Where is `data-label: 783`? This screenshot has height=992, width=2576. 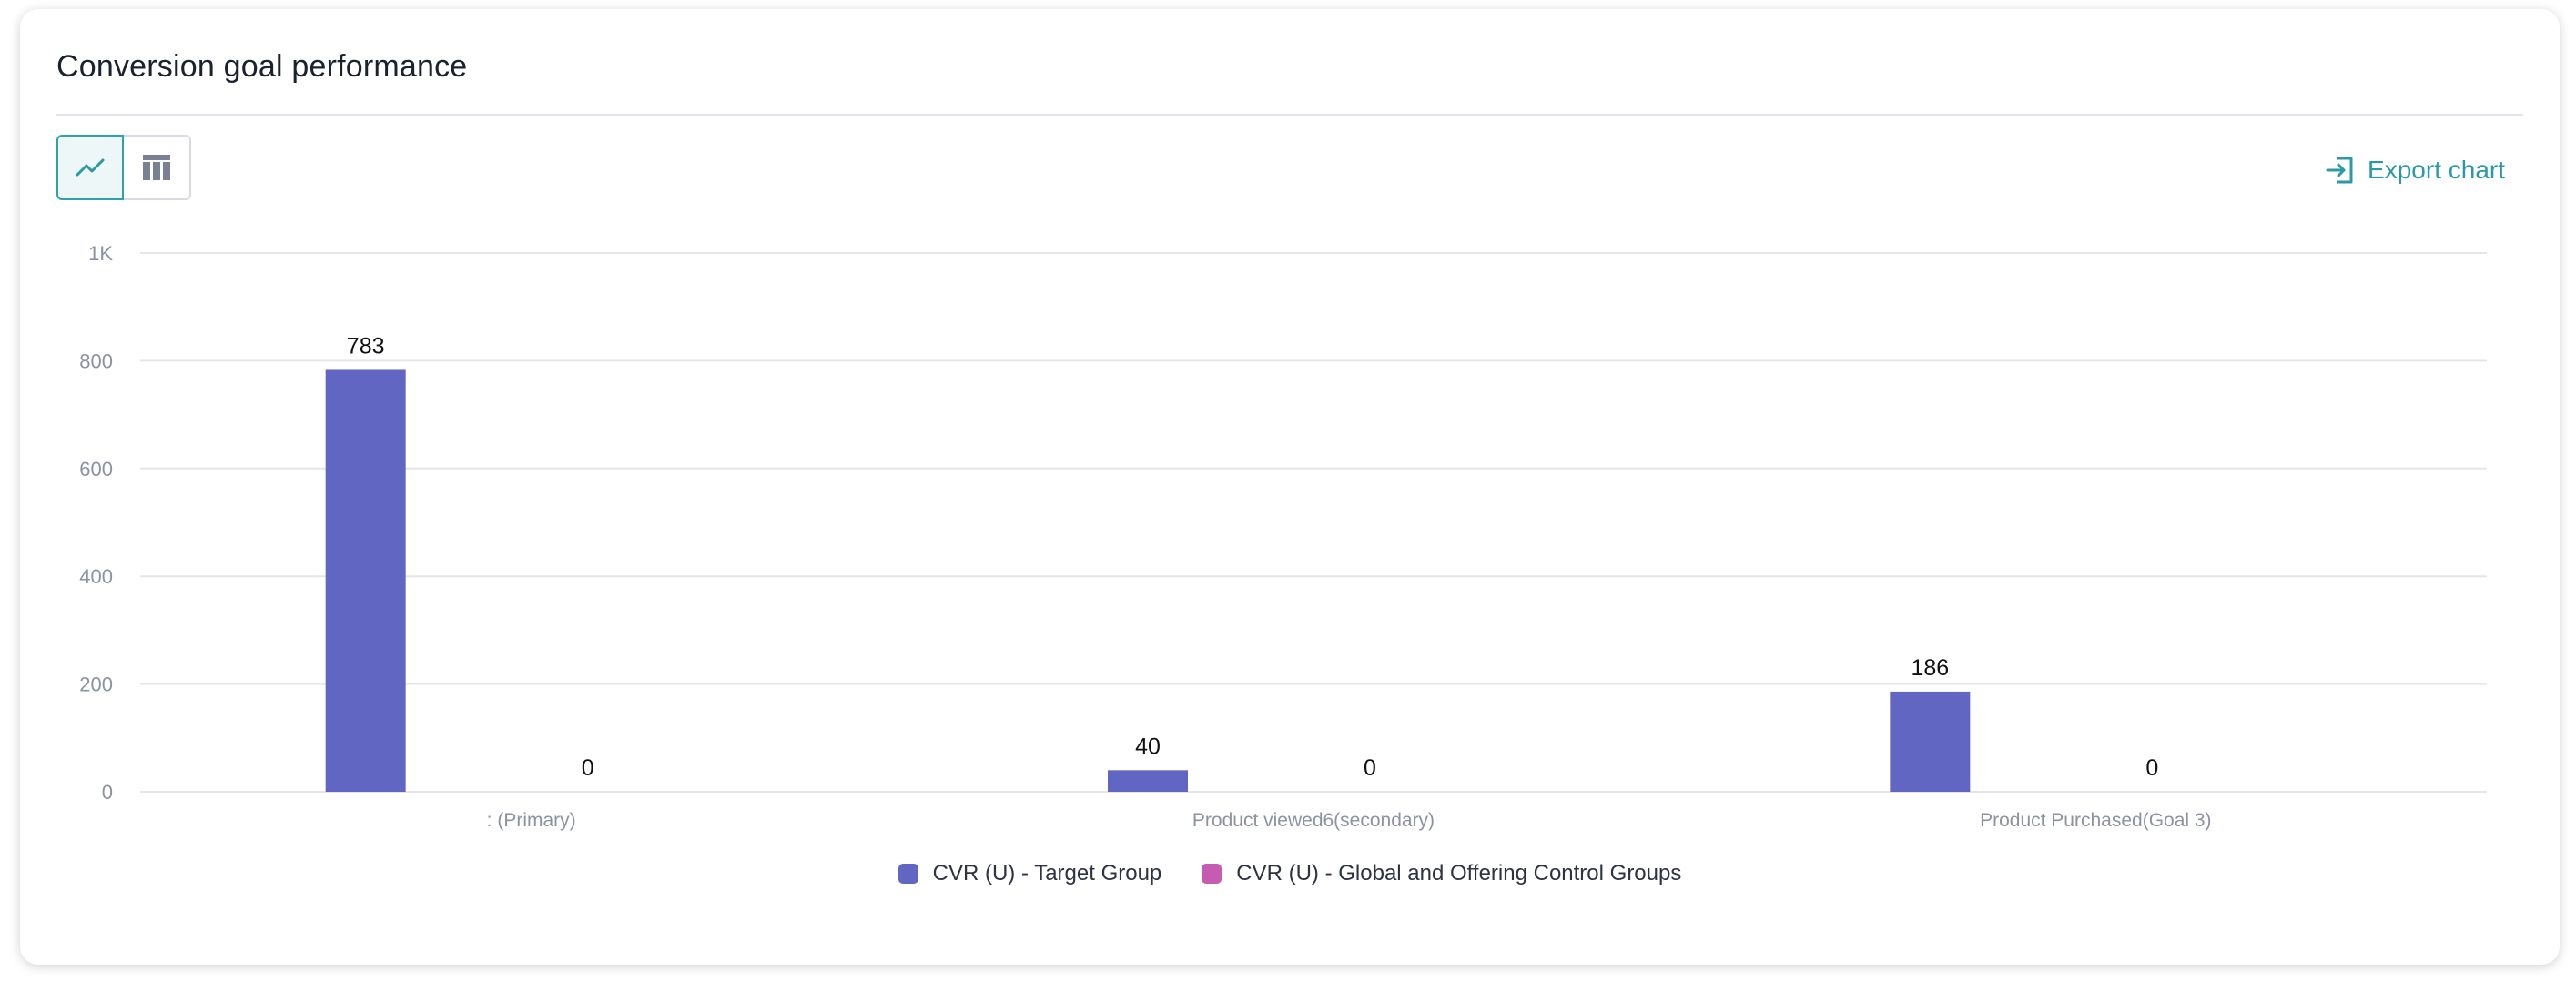 data-label: 783 is located at coordinates (366, 346).